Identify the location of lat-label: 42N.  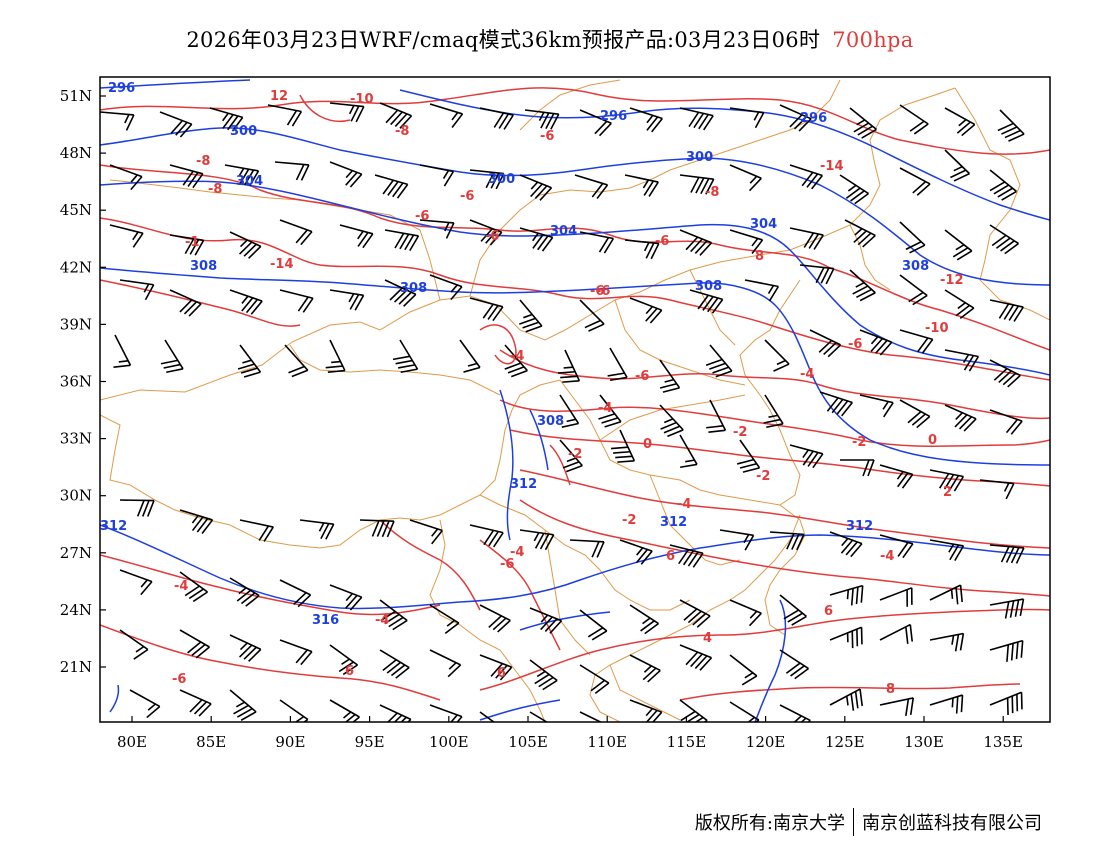
(76, 267).